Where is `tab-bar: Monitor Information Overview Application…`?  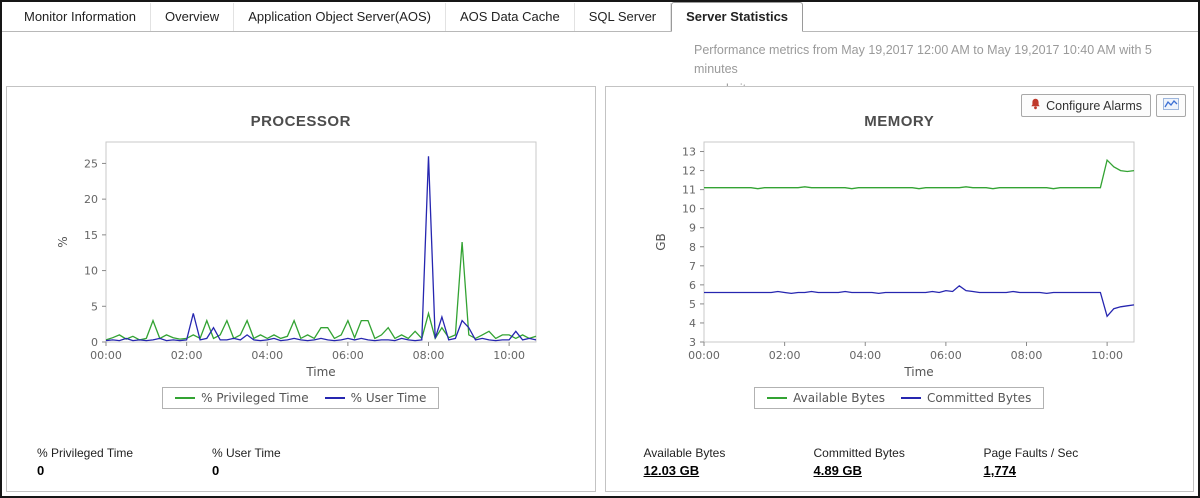
tab-bar: Monitor Information Overview Application… is located at coordinates (600, 17).